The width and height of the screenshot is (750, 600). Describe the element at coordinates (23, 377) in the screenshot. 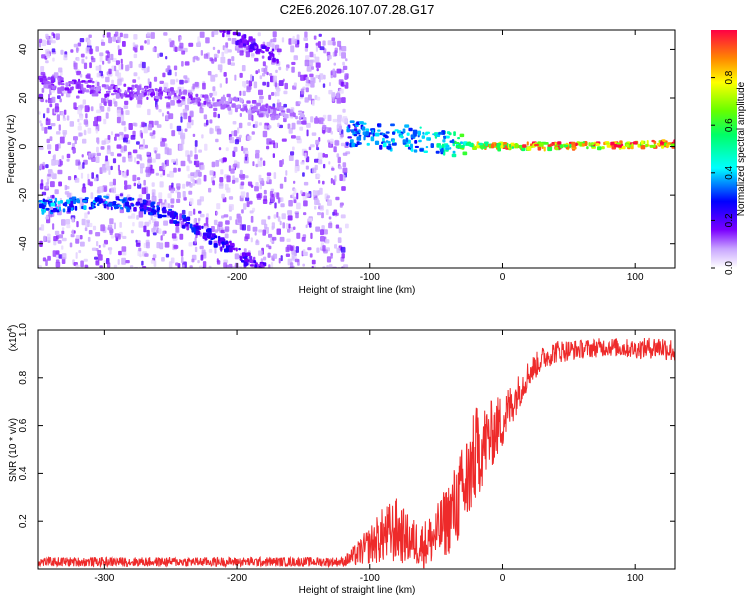

I see `snr-y-tick-label: 0.8` at that location.